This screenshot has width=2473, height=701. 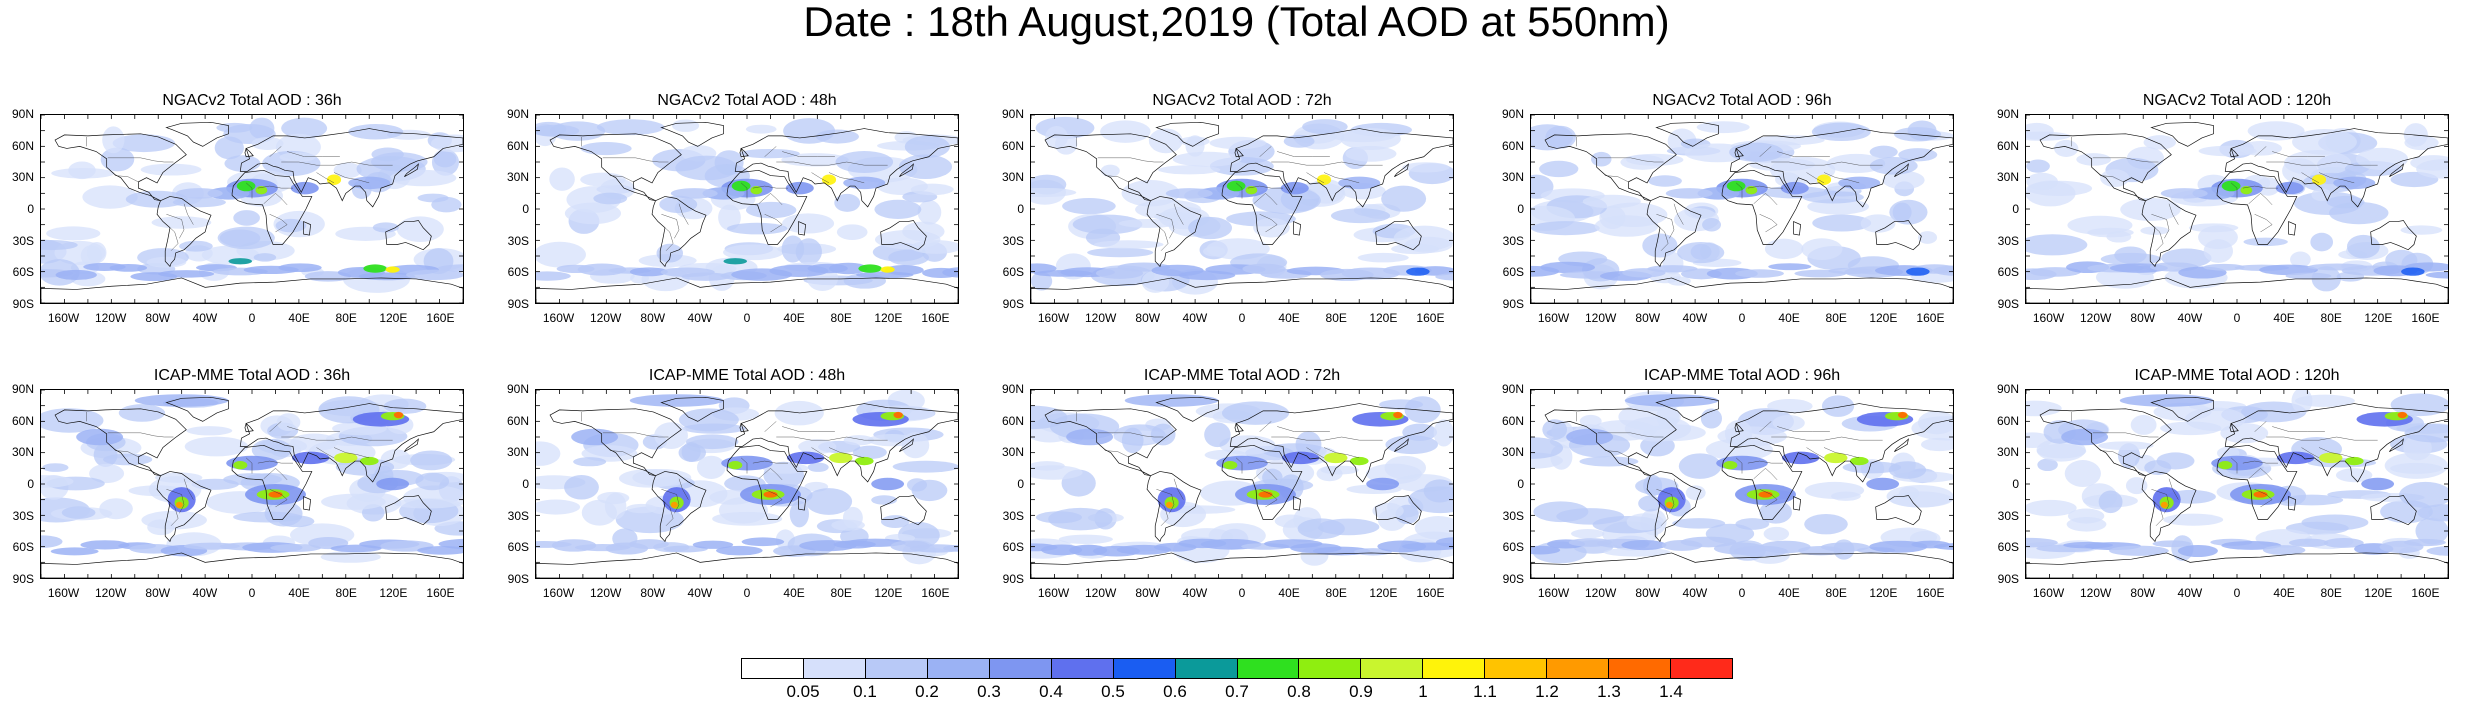 What do you see at coordinates (1237, 691) in the screenshot?
I see `colorbar-label: 0.7` at bounding box center [1237, 691].